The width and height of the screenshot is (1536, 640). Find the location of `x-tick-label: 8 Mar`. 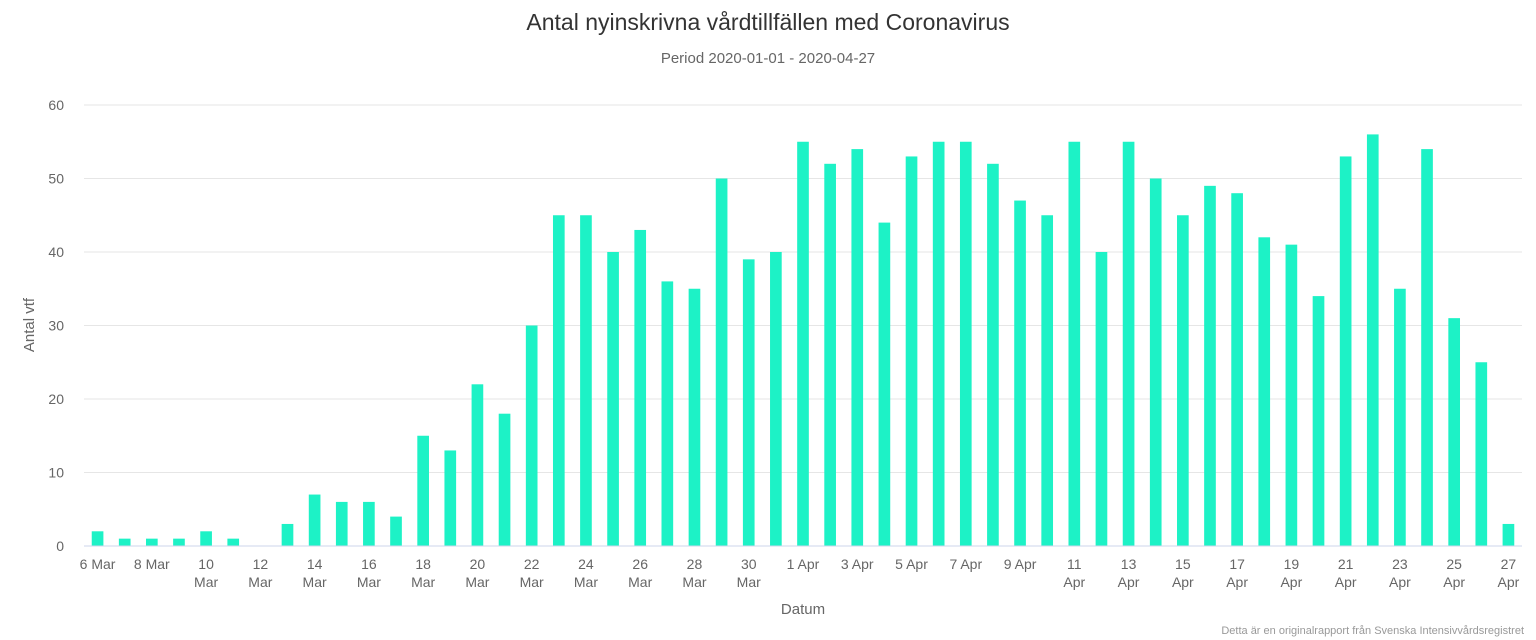

x-tick-label: 8 Mar is located at coordinates (152, 564).